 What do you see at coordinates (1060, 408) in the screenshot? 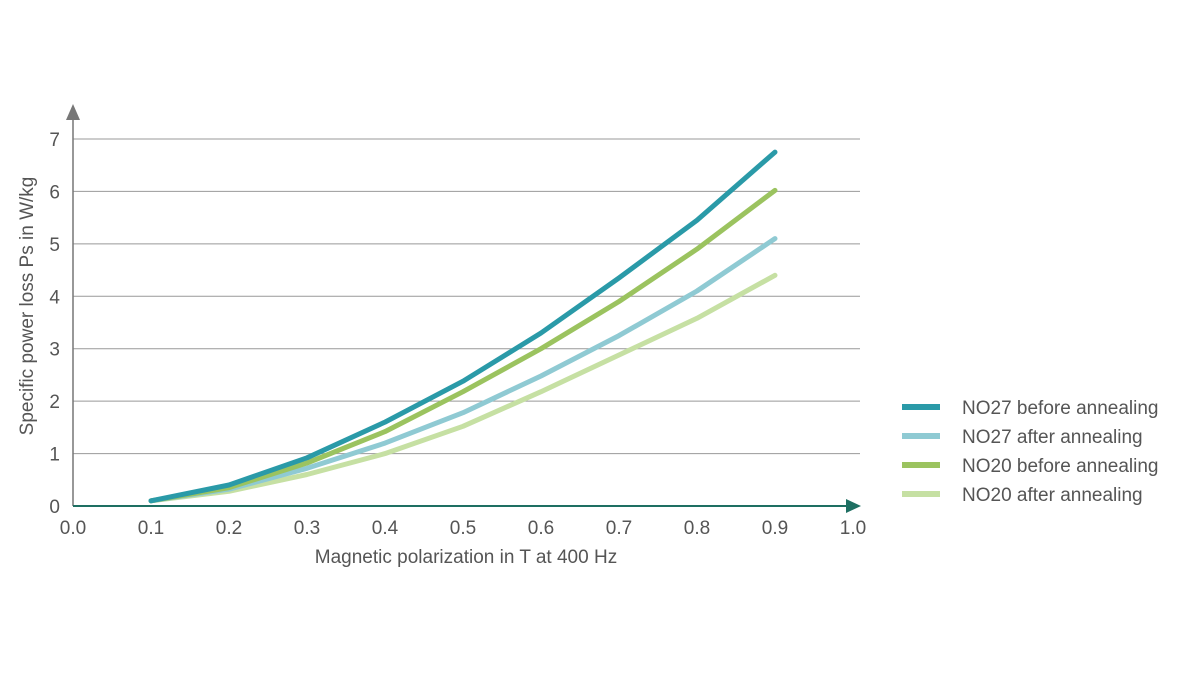
I see `legend-label-0: NO27 before annealing` at bounding box center [1060, 408].